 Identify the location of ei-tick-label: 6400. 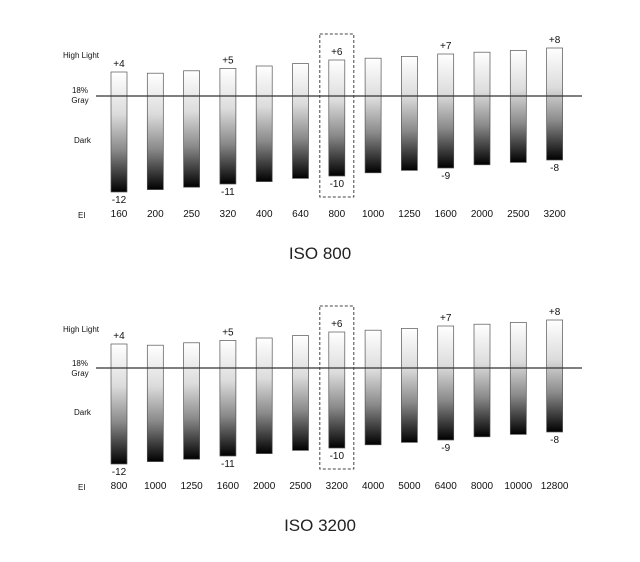
(446, 486).